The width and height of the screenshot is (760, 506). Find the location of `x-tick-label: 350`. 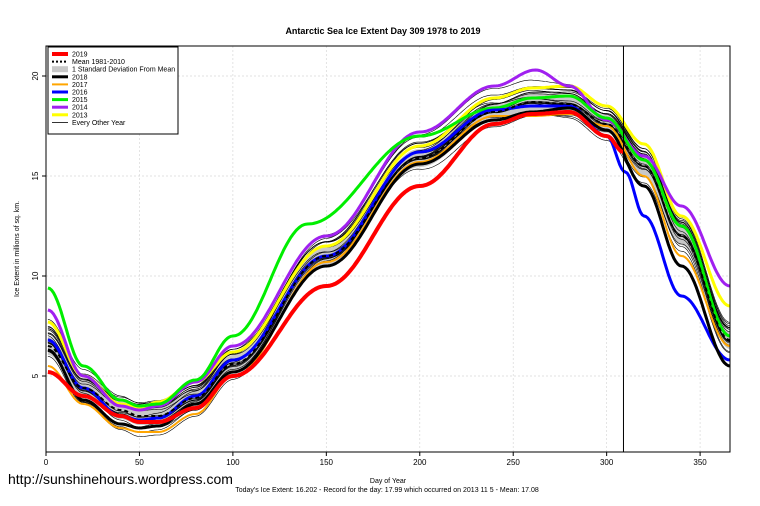

x-tick-label: 350 is located at coordinates (700, 462).